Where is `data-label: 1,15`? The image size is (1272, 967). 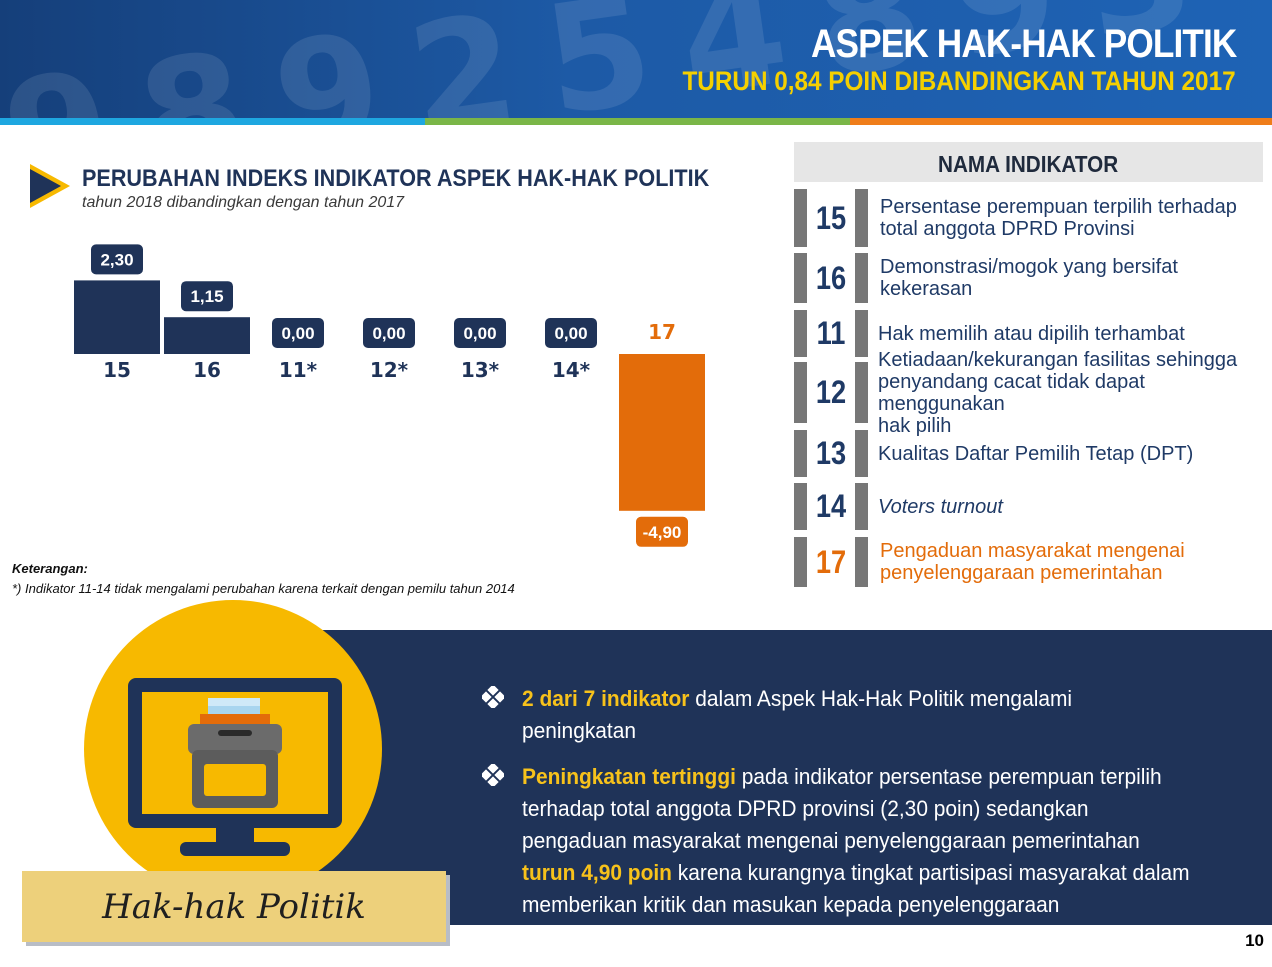 data-label: 1,15 is located at coordinates (206, 296).